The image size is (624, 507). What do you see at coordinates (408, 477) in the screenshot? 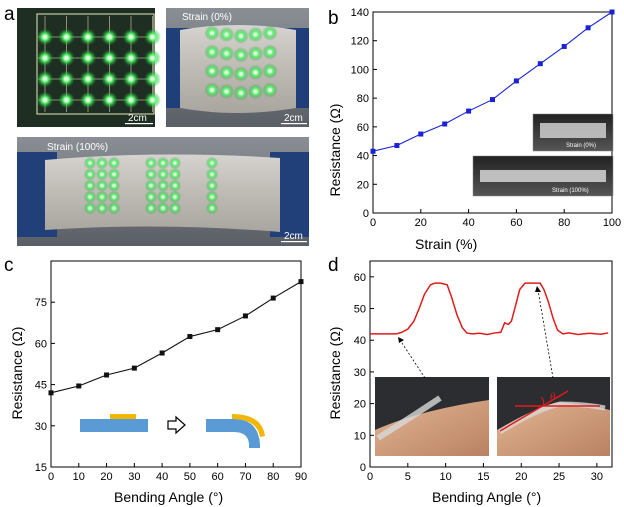
I see `x-tick-label: 5` at bounding box center [408, 477].